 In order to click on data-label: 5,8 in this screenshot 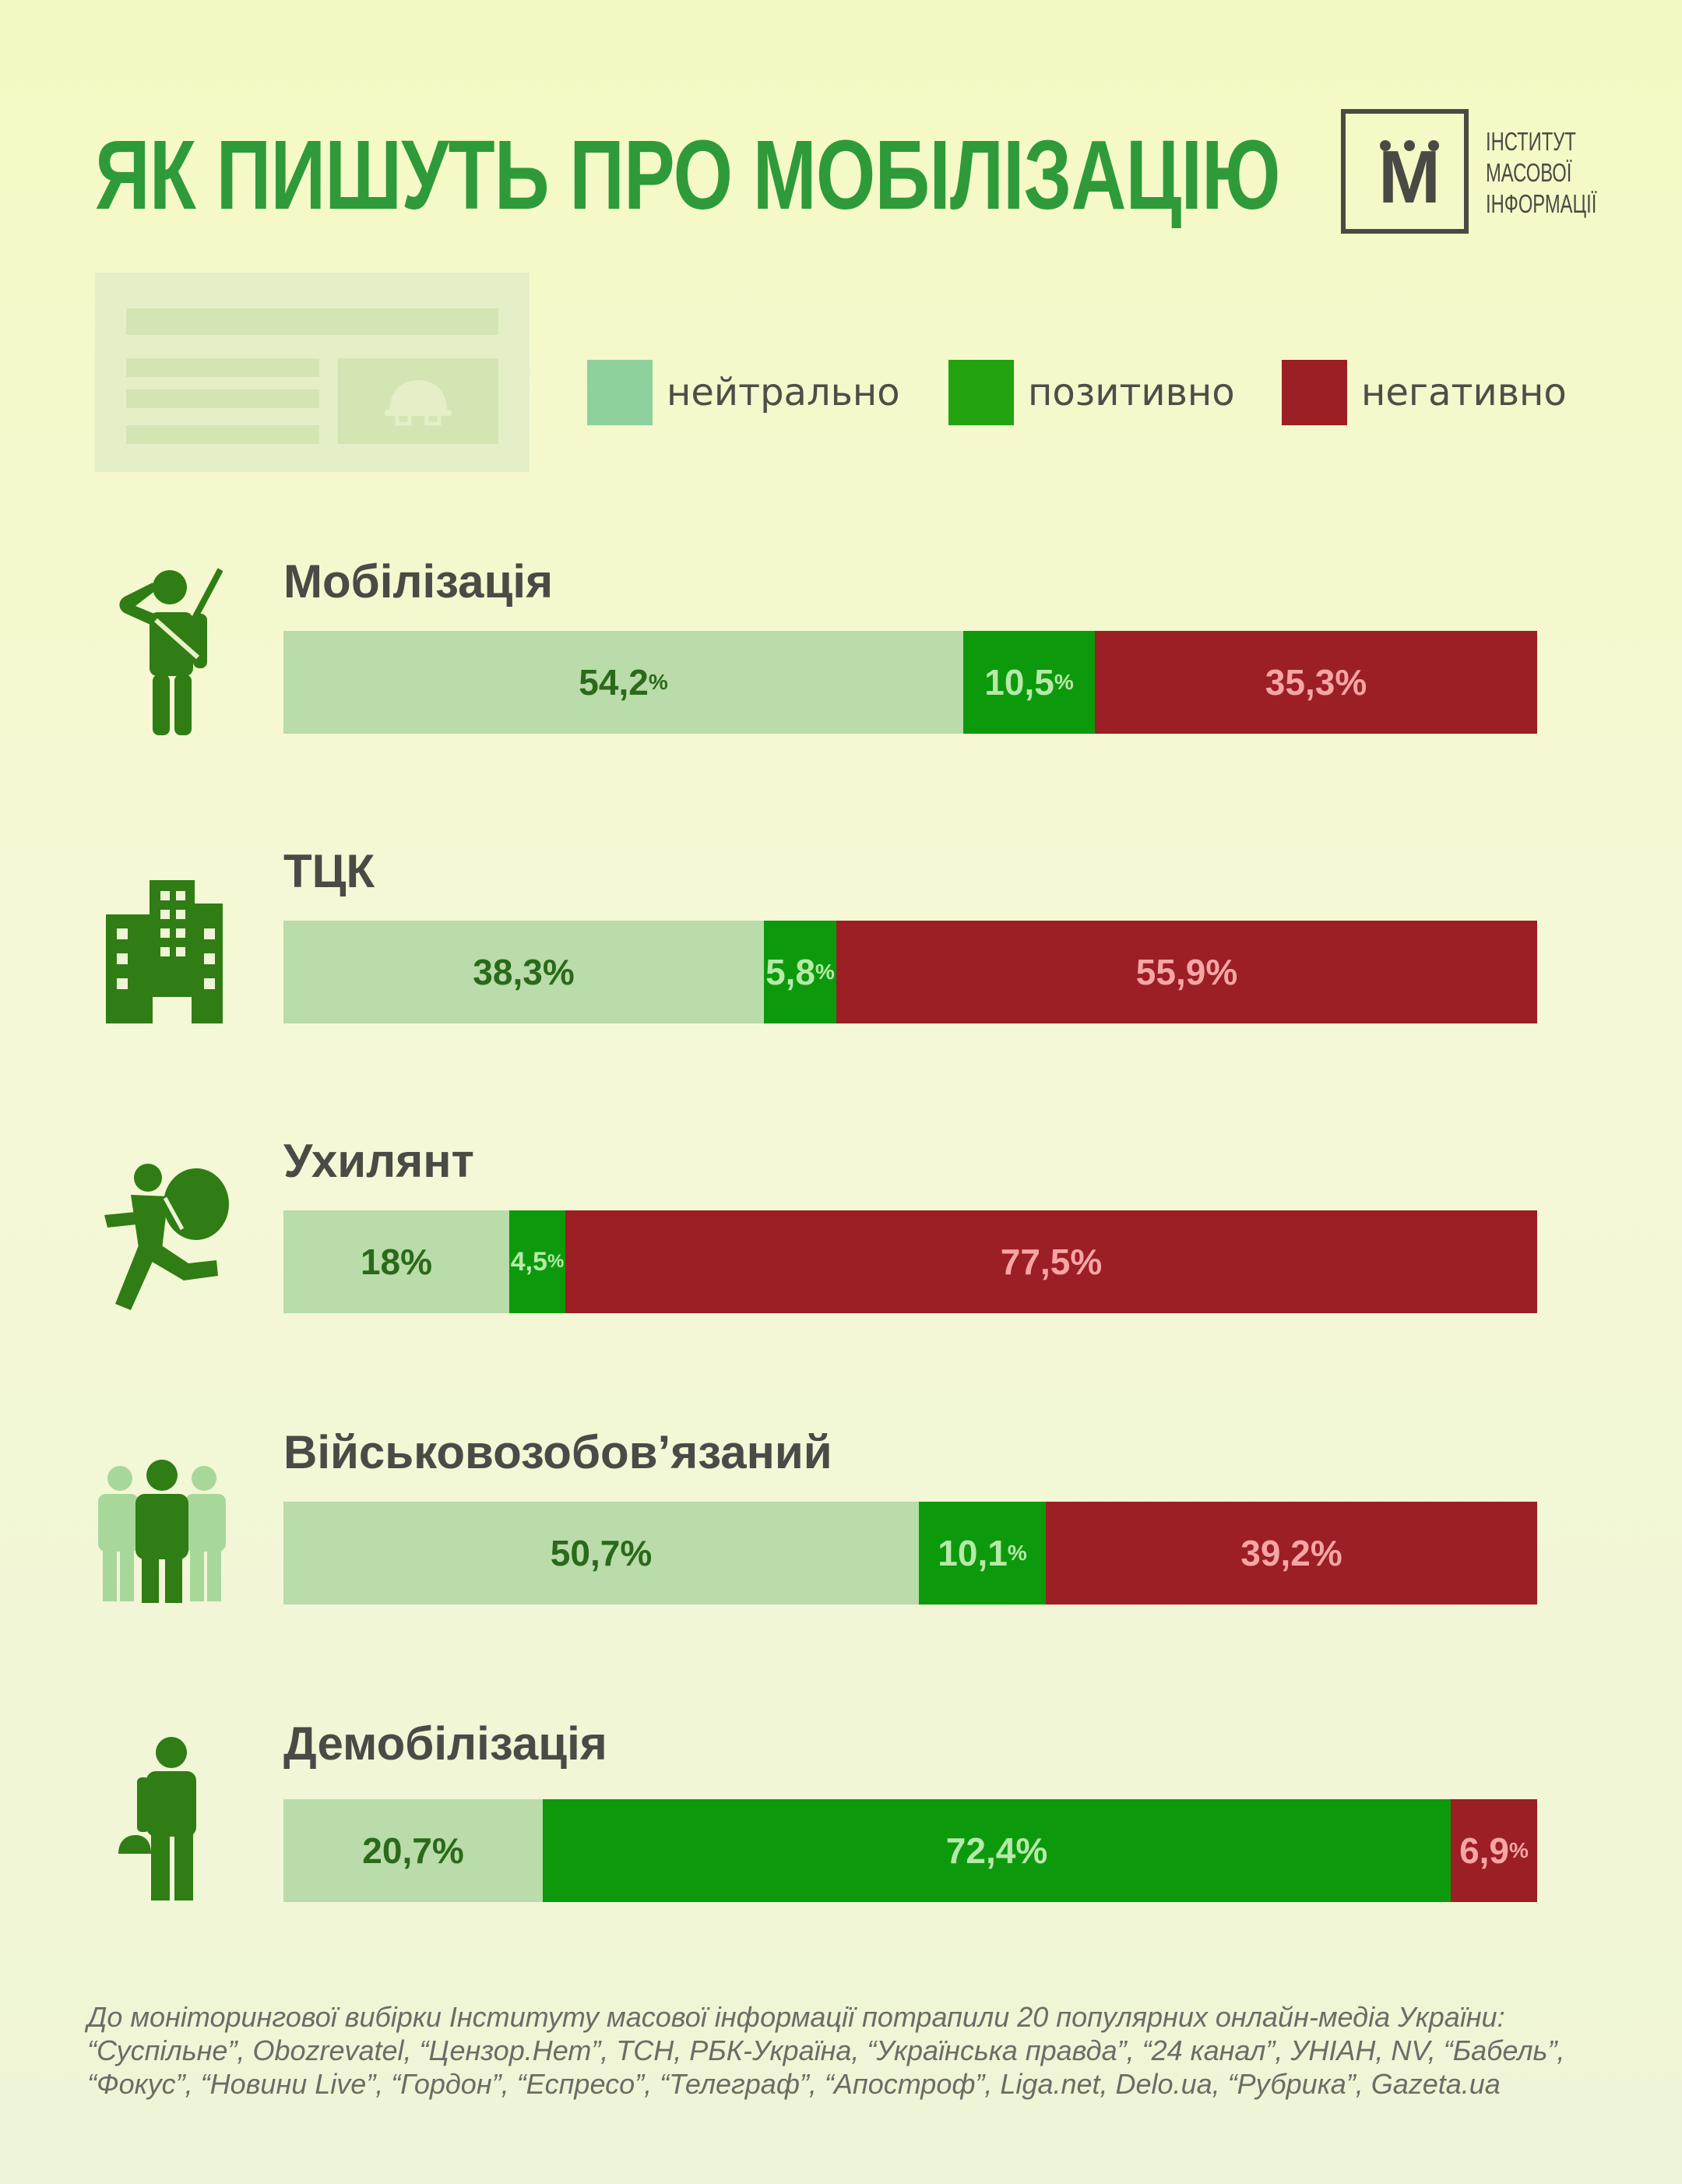, I will do `click(790, 972)`.